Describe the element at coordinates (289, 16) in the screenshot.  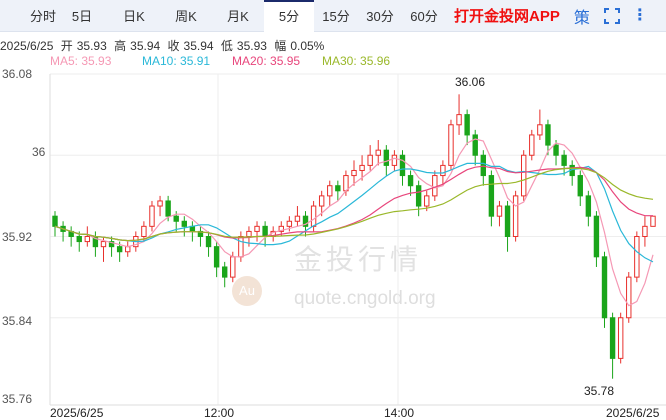
I see `tab-5: 5分` at that location.